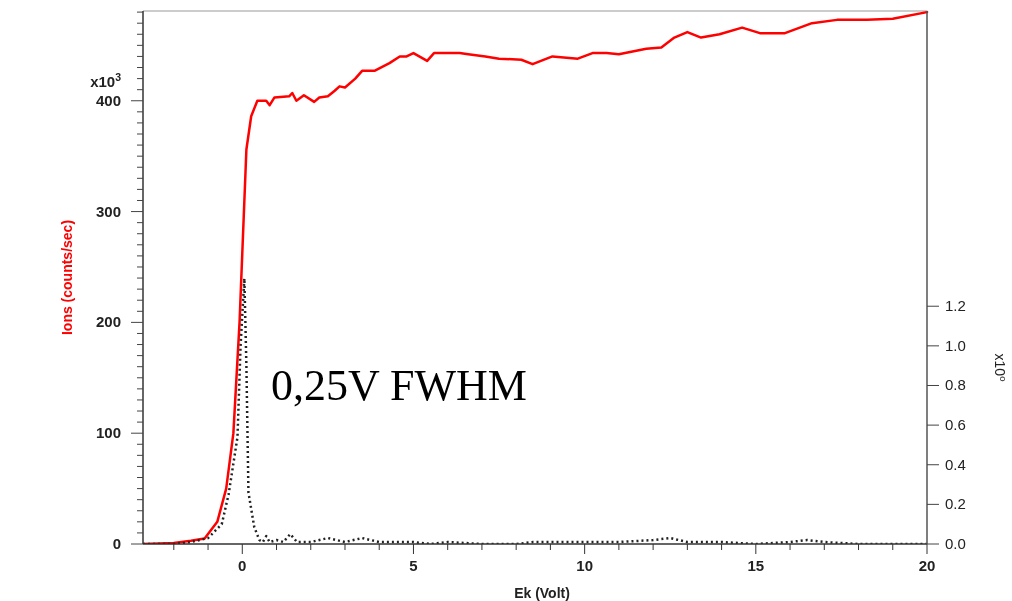  What do you see at coordinates (399, 385) in the screenshot?
I see `annotation: 0,25V FWHM` at bounding box center [399, 385].